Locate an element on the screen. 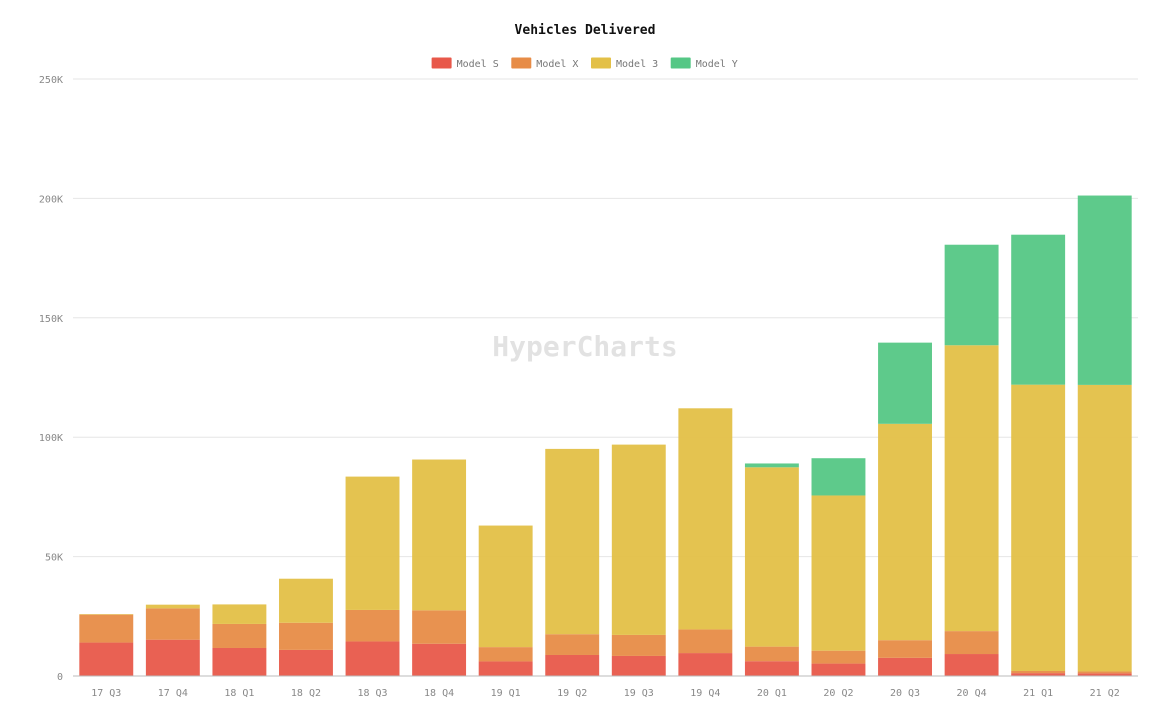 This screenshot has height=712, width=1167. y-tick-label: 150K is located at coordinates (51, 319).